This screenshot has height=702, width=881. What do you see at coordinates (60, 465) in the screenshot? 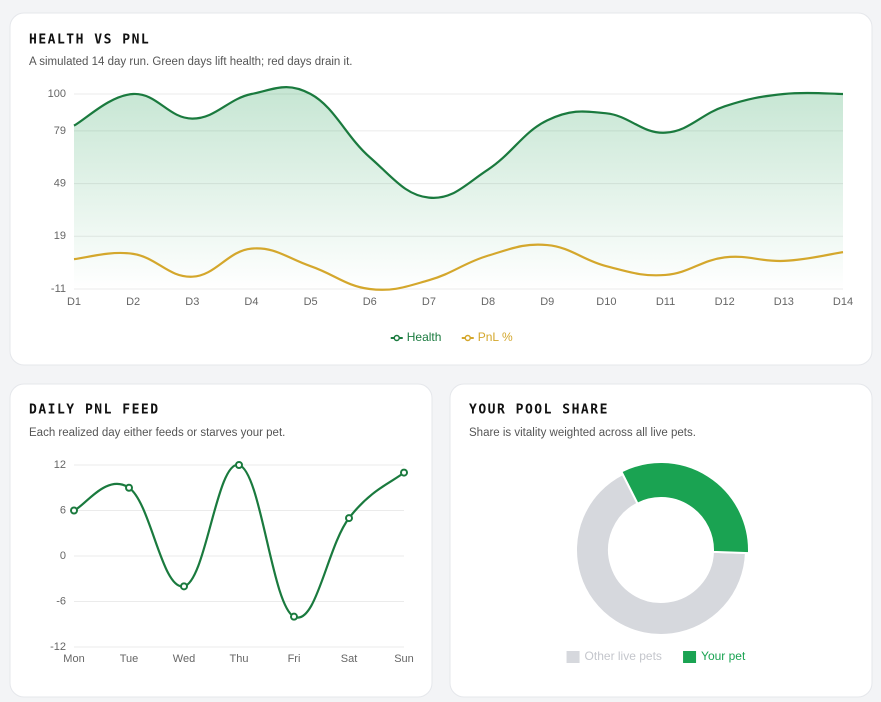
I see `y-tick-label: 12` at bounding box center [60, 465].